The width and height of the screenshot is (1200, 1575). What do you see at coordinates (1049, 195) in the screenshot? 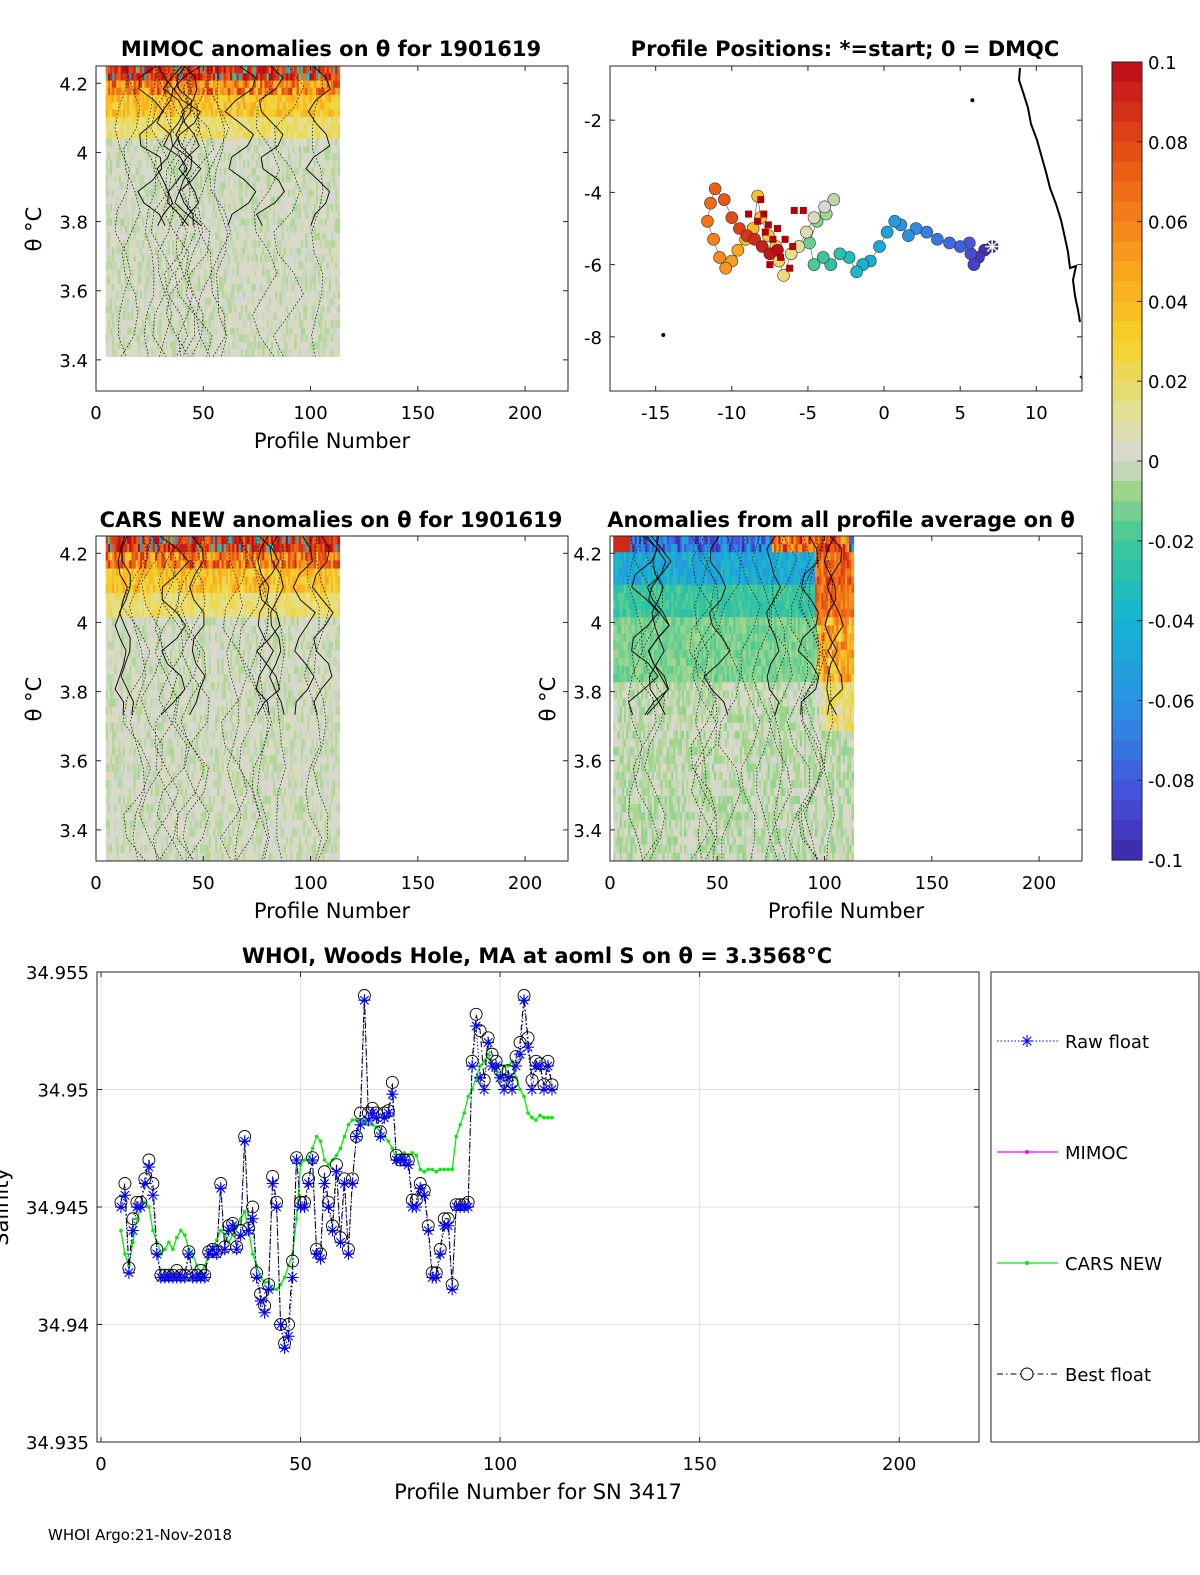
I see `coastline` at bounding box center [1049, 195].